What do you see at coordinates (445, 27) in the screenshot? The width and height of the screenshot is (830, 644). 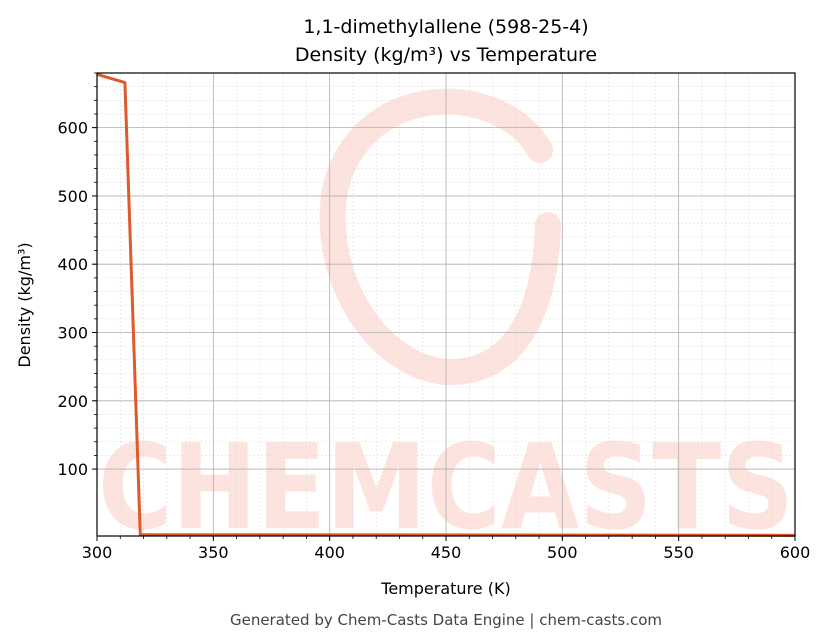 I see `chart-title: 1,1-dimethylallene (598-25-4)` at bounding box center [445, 27].